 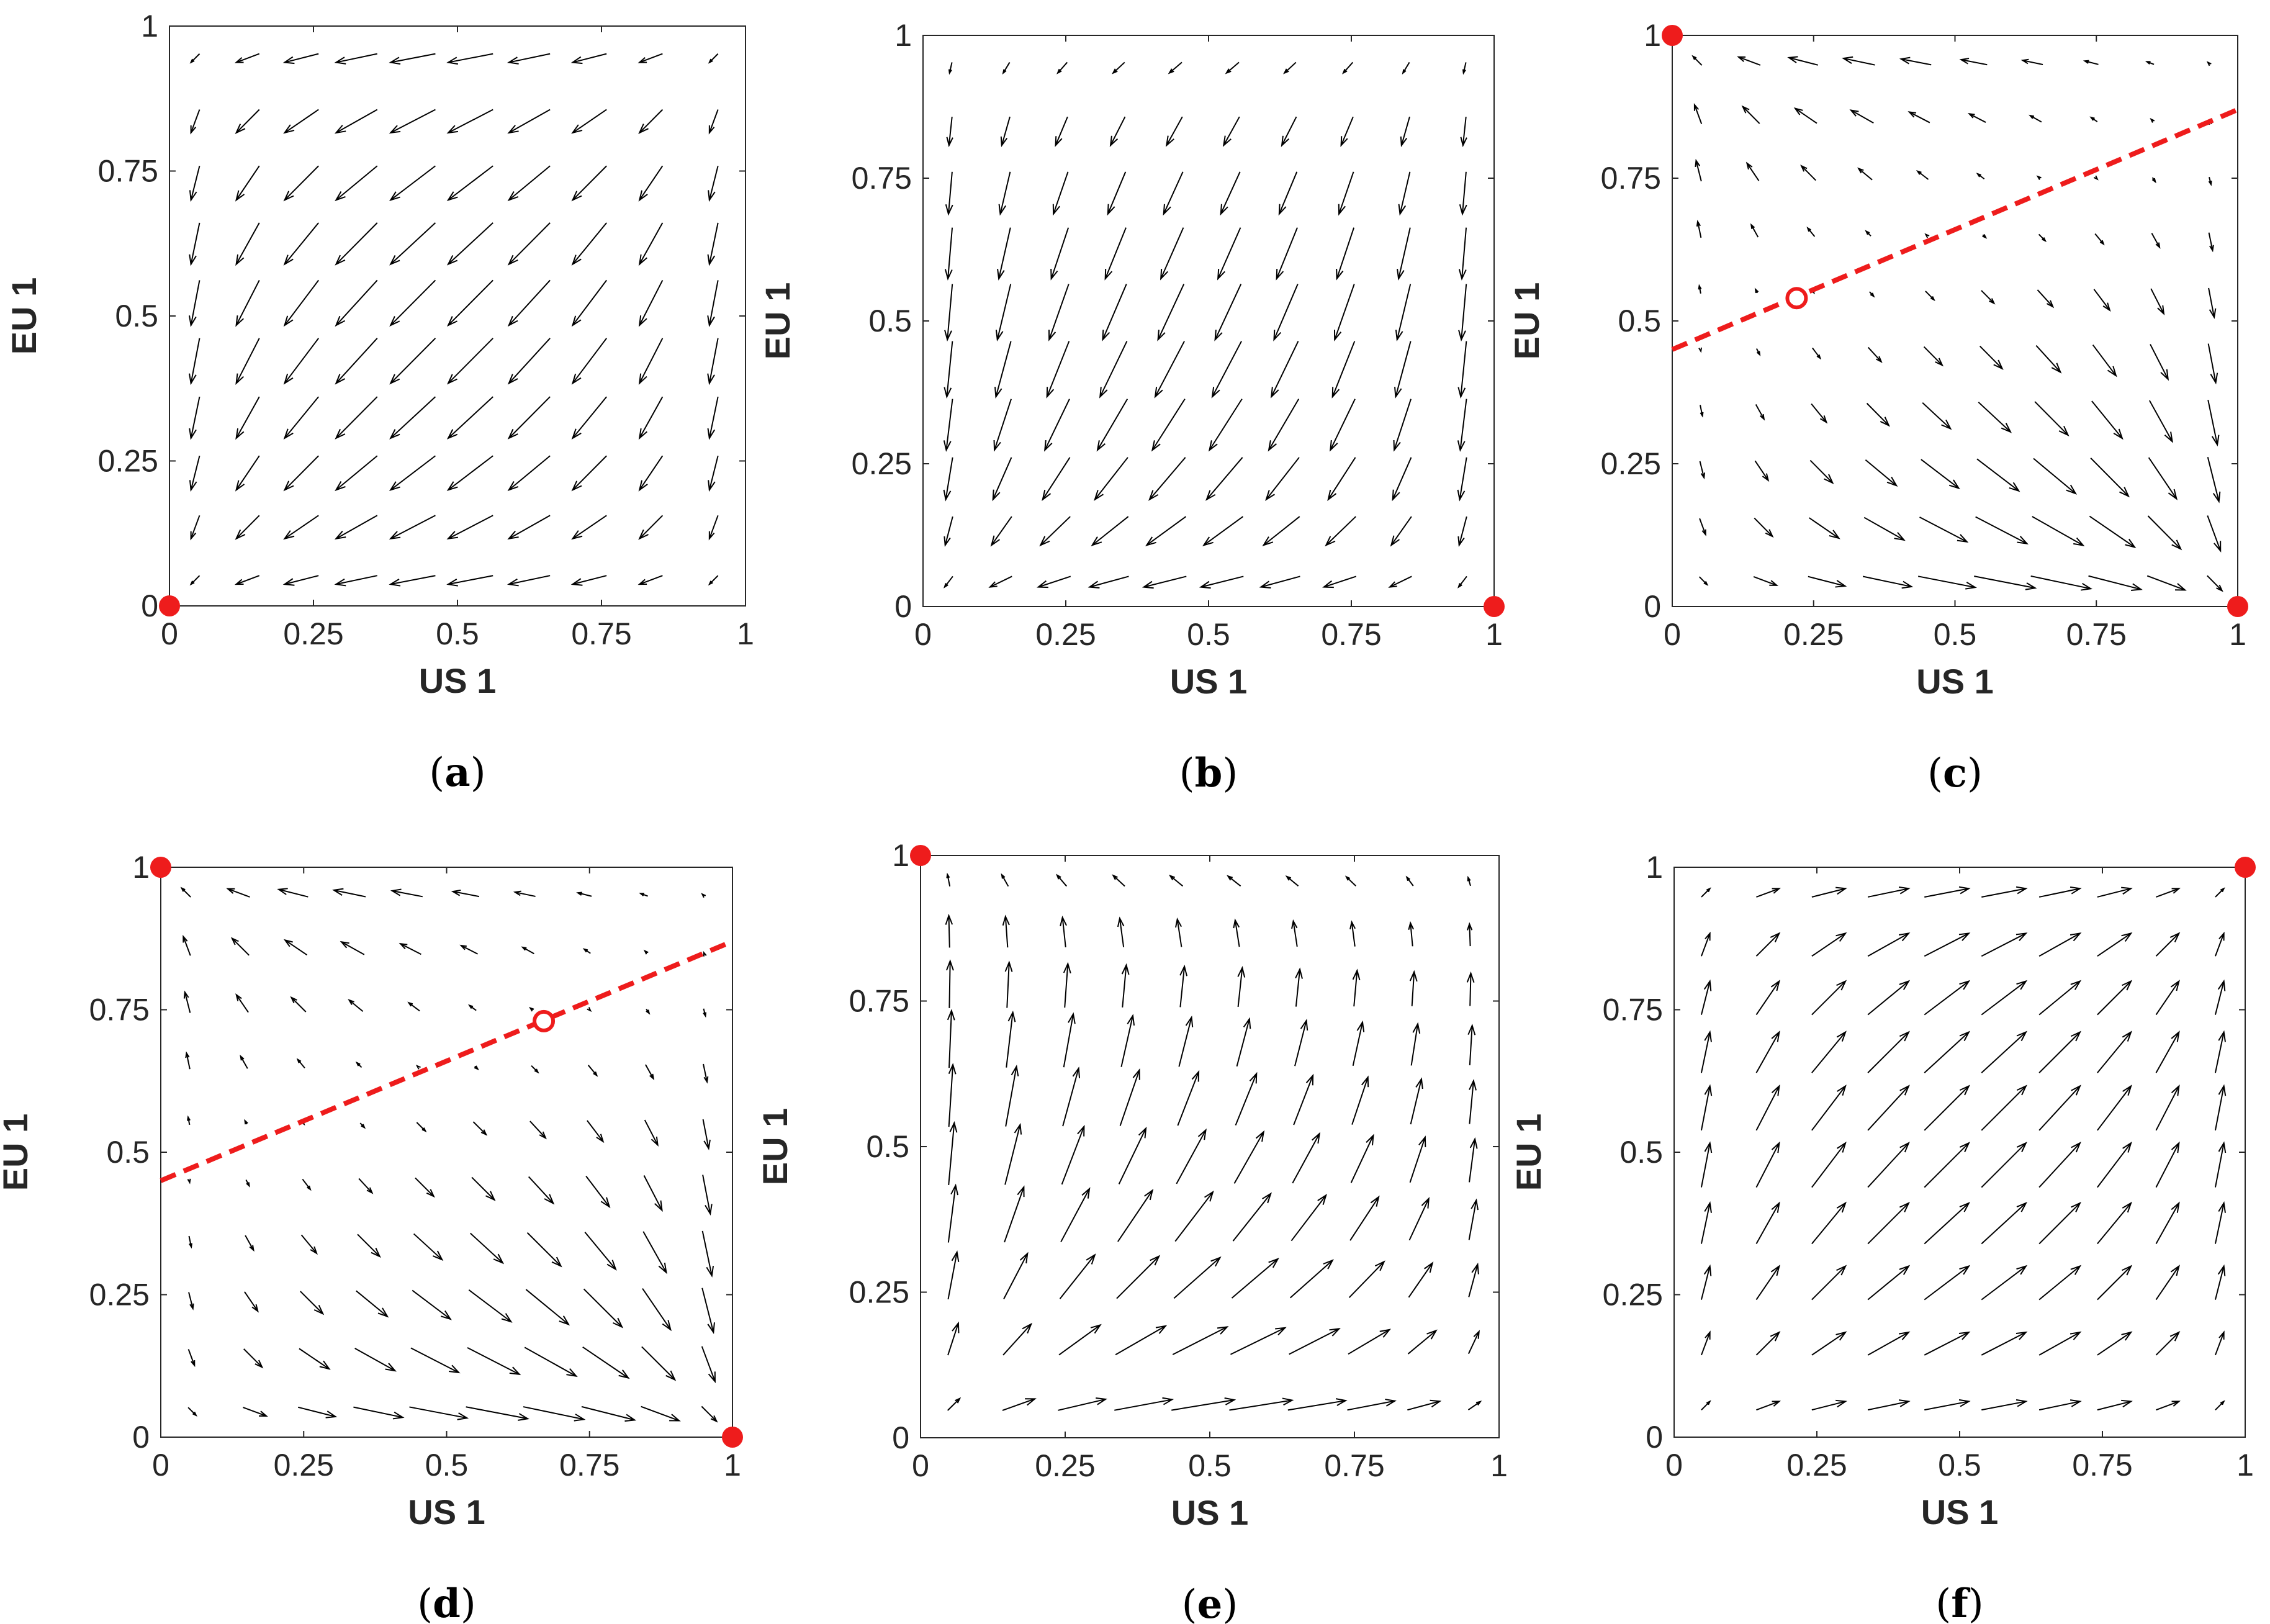 I want to click on vector-field, so click(x=449, y=1154).